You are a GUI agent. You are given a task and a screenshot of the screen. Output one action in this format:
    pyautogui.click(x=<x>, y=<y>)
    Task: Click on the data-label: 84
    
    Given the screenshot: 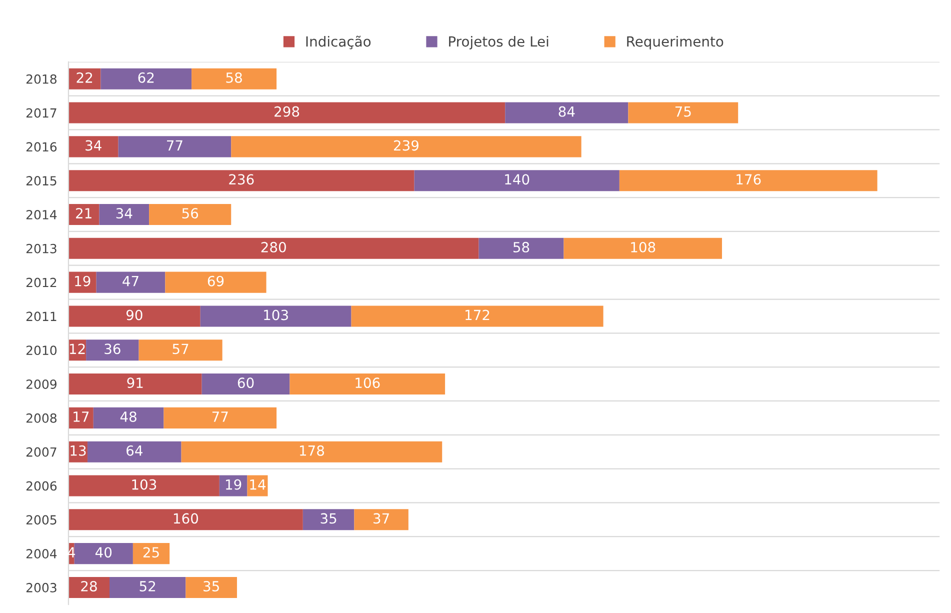 What is the action you would take?
    pyautogui.click(x=566, y=111)
    